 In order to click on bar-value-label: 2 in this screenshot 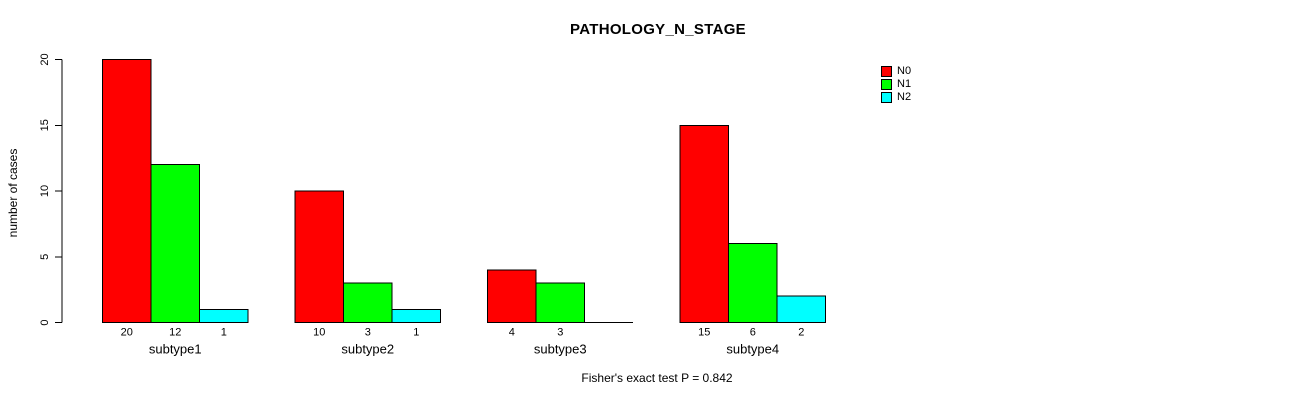, I will do `click(801, 333)`.